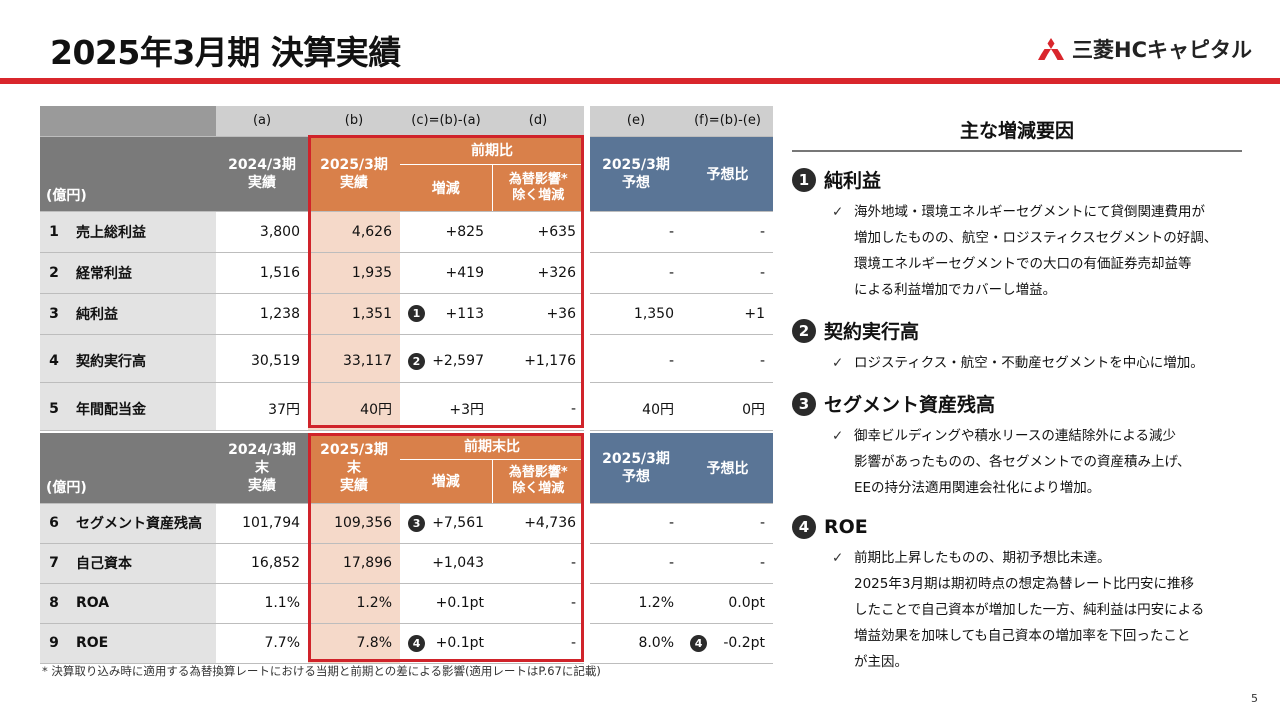  I want to click on value-c: 1 +113, so click(446, 314).